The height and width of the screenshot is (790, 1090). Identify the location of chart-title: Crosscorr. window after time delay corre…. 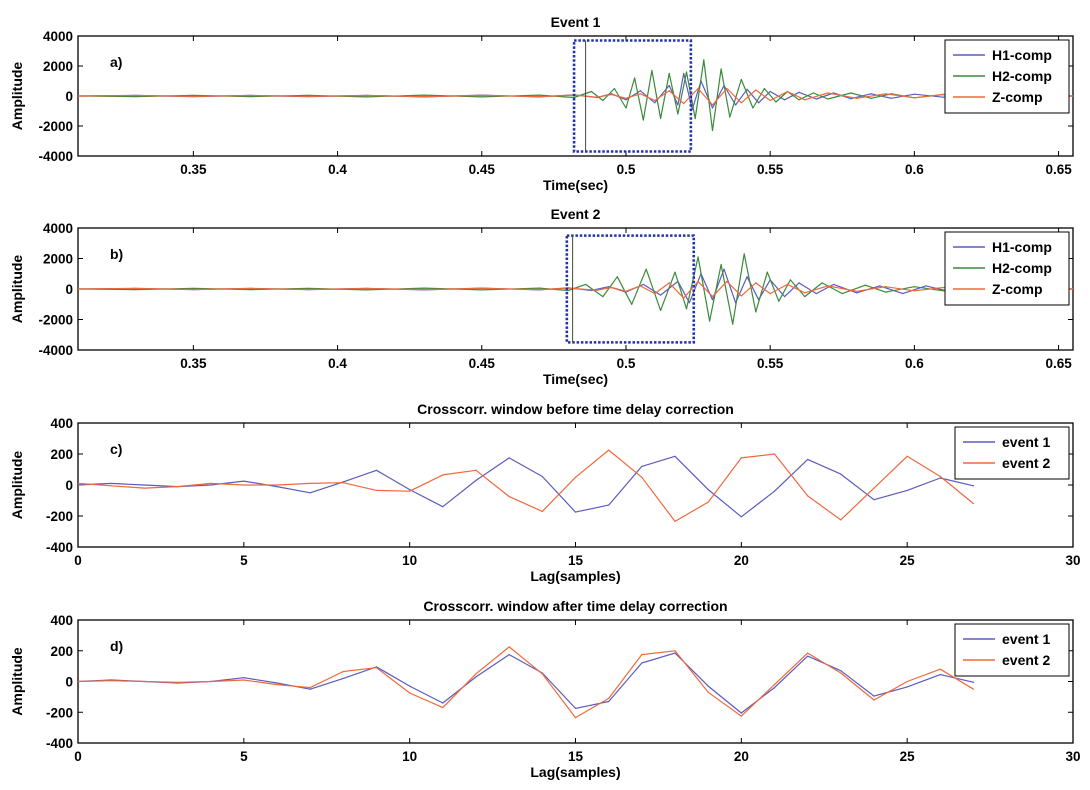
(575, 606).